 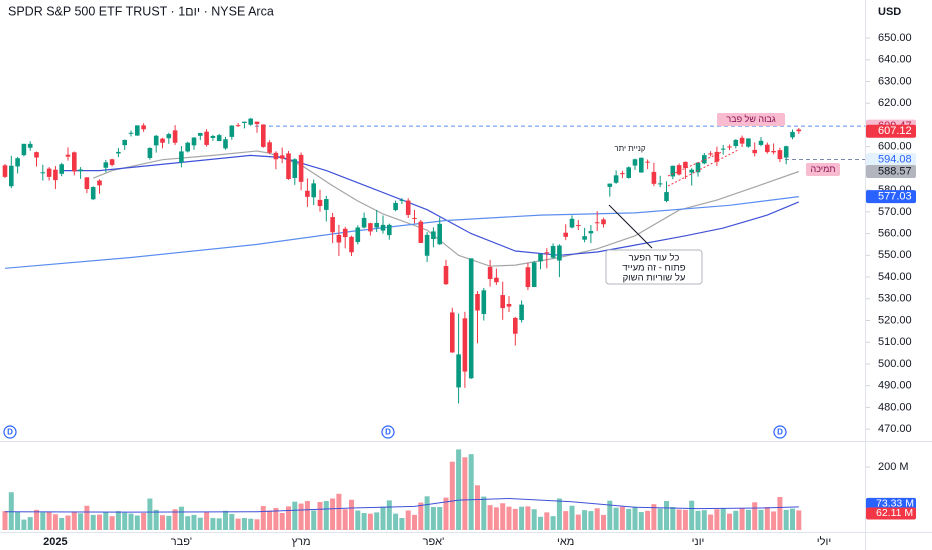 I want to click on x-tick-label: מאי, so click(x=565, y=542).